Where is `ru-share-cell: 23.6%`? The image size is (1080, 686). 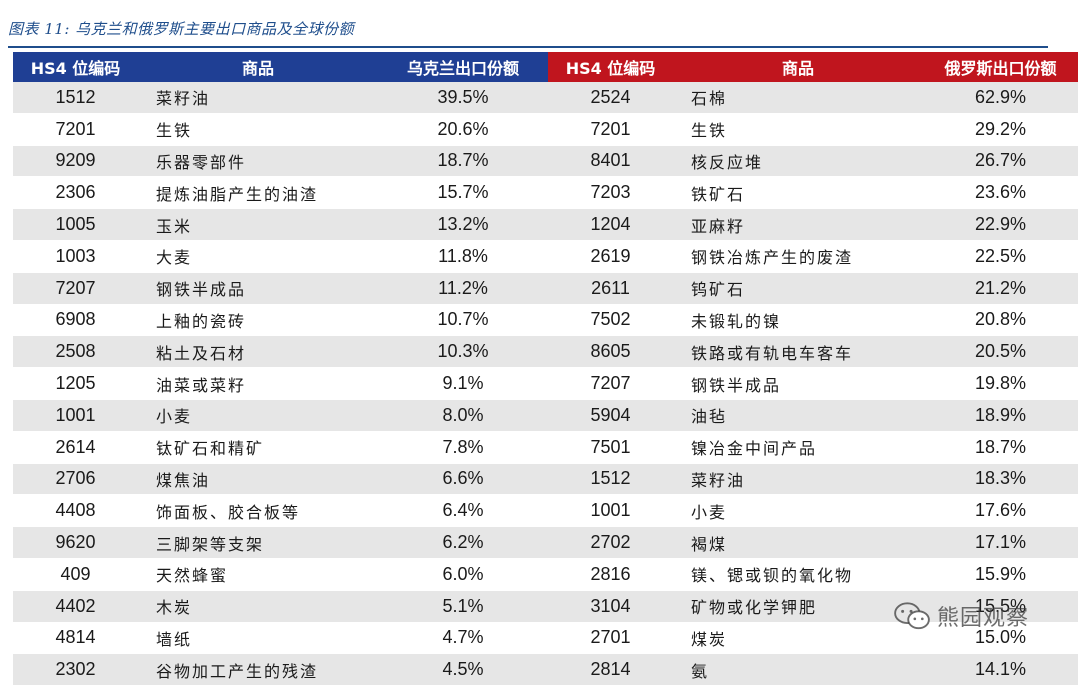
ru-share-cell: 23.6% is located at coordinates (1000, 193).